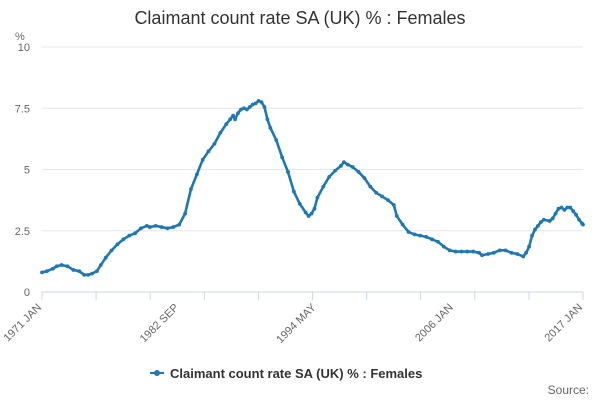 The width and height of the screenshot is (600, 400). I want to click on y-axis: 0 2.5 5 7.5 10, so click(22, 170).